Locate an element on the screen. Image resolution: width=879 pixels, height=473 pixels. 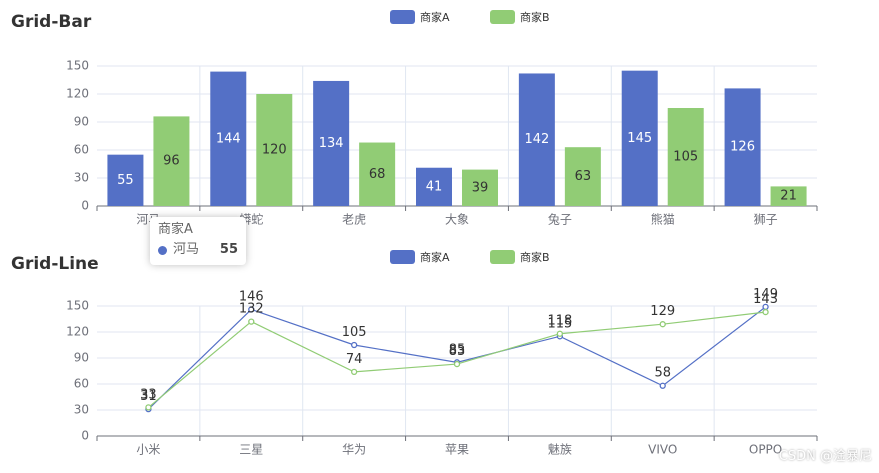
bar-chart-data-label: 55 is located at coordinates (125, 180).